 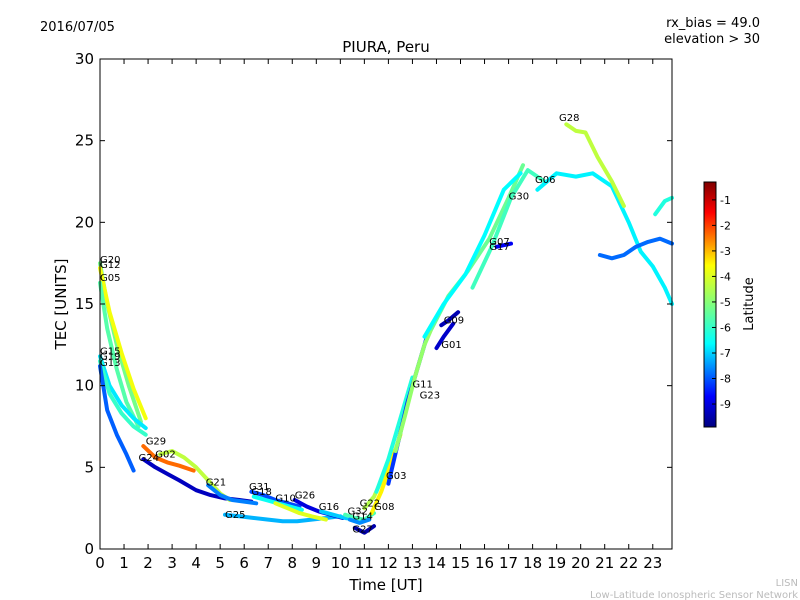 I want to click on sat-label-g19: G19, so click(x=110, y=357).